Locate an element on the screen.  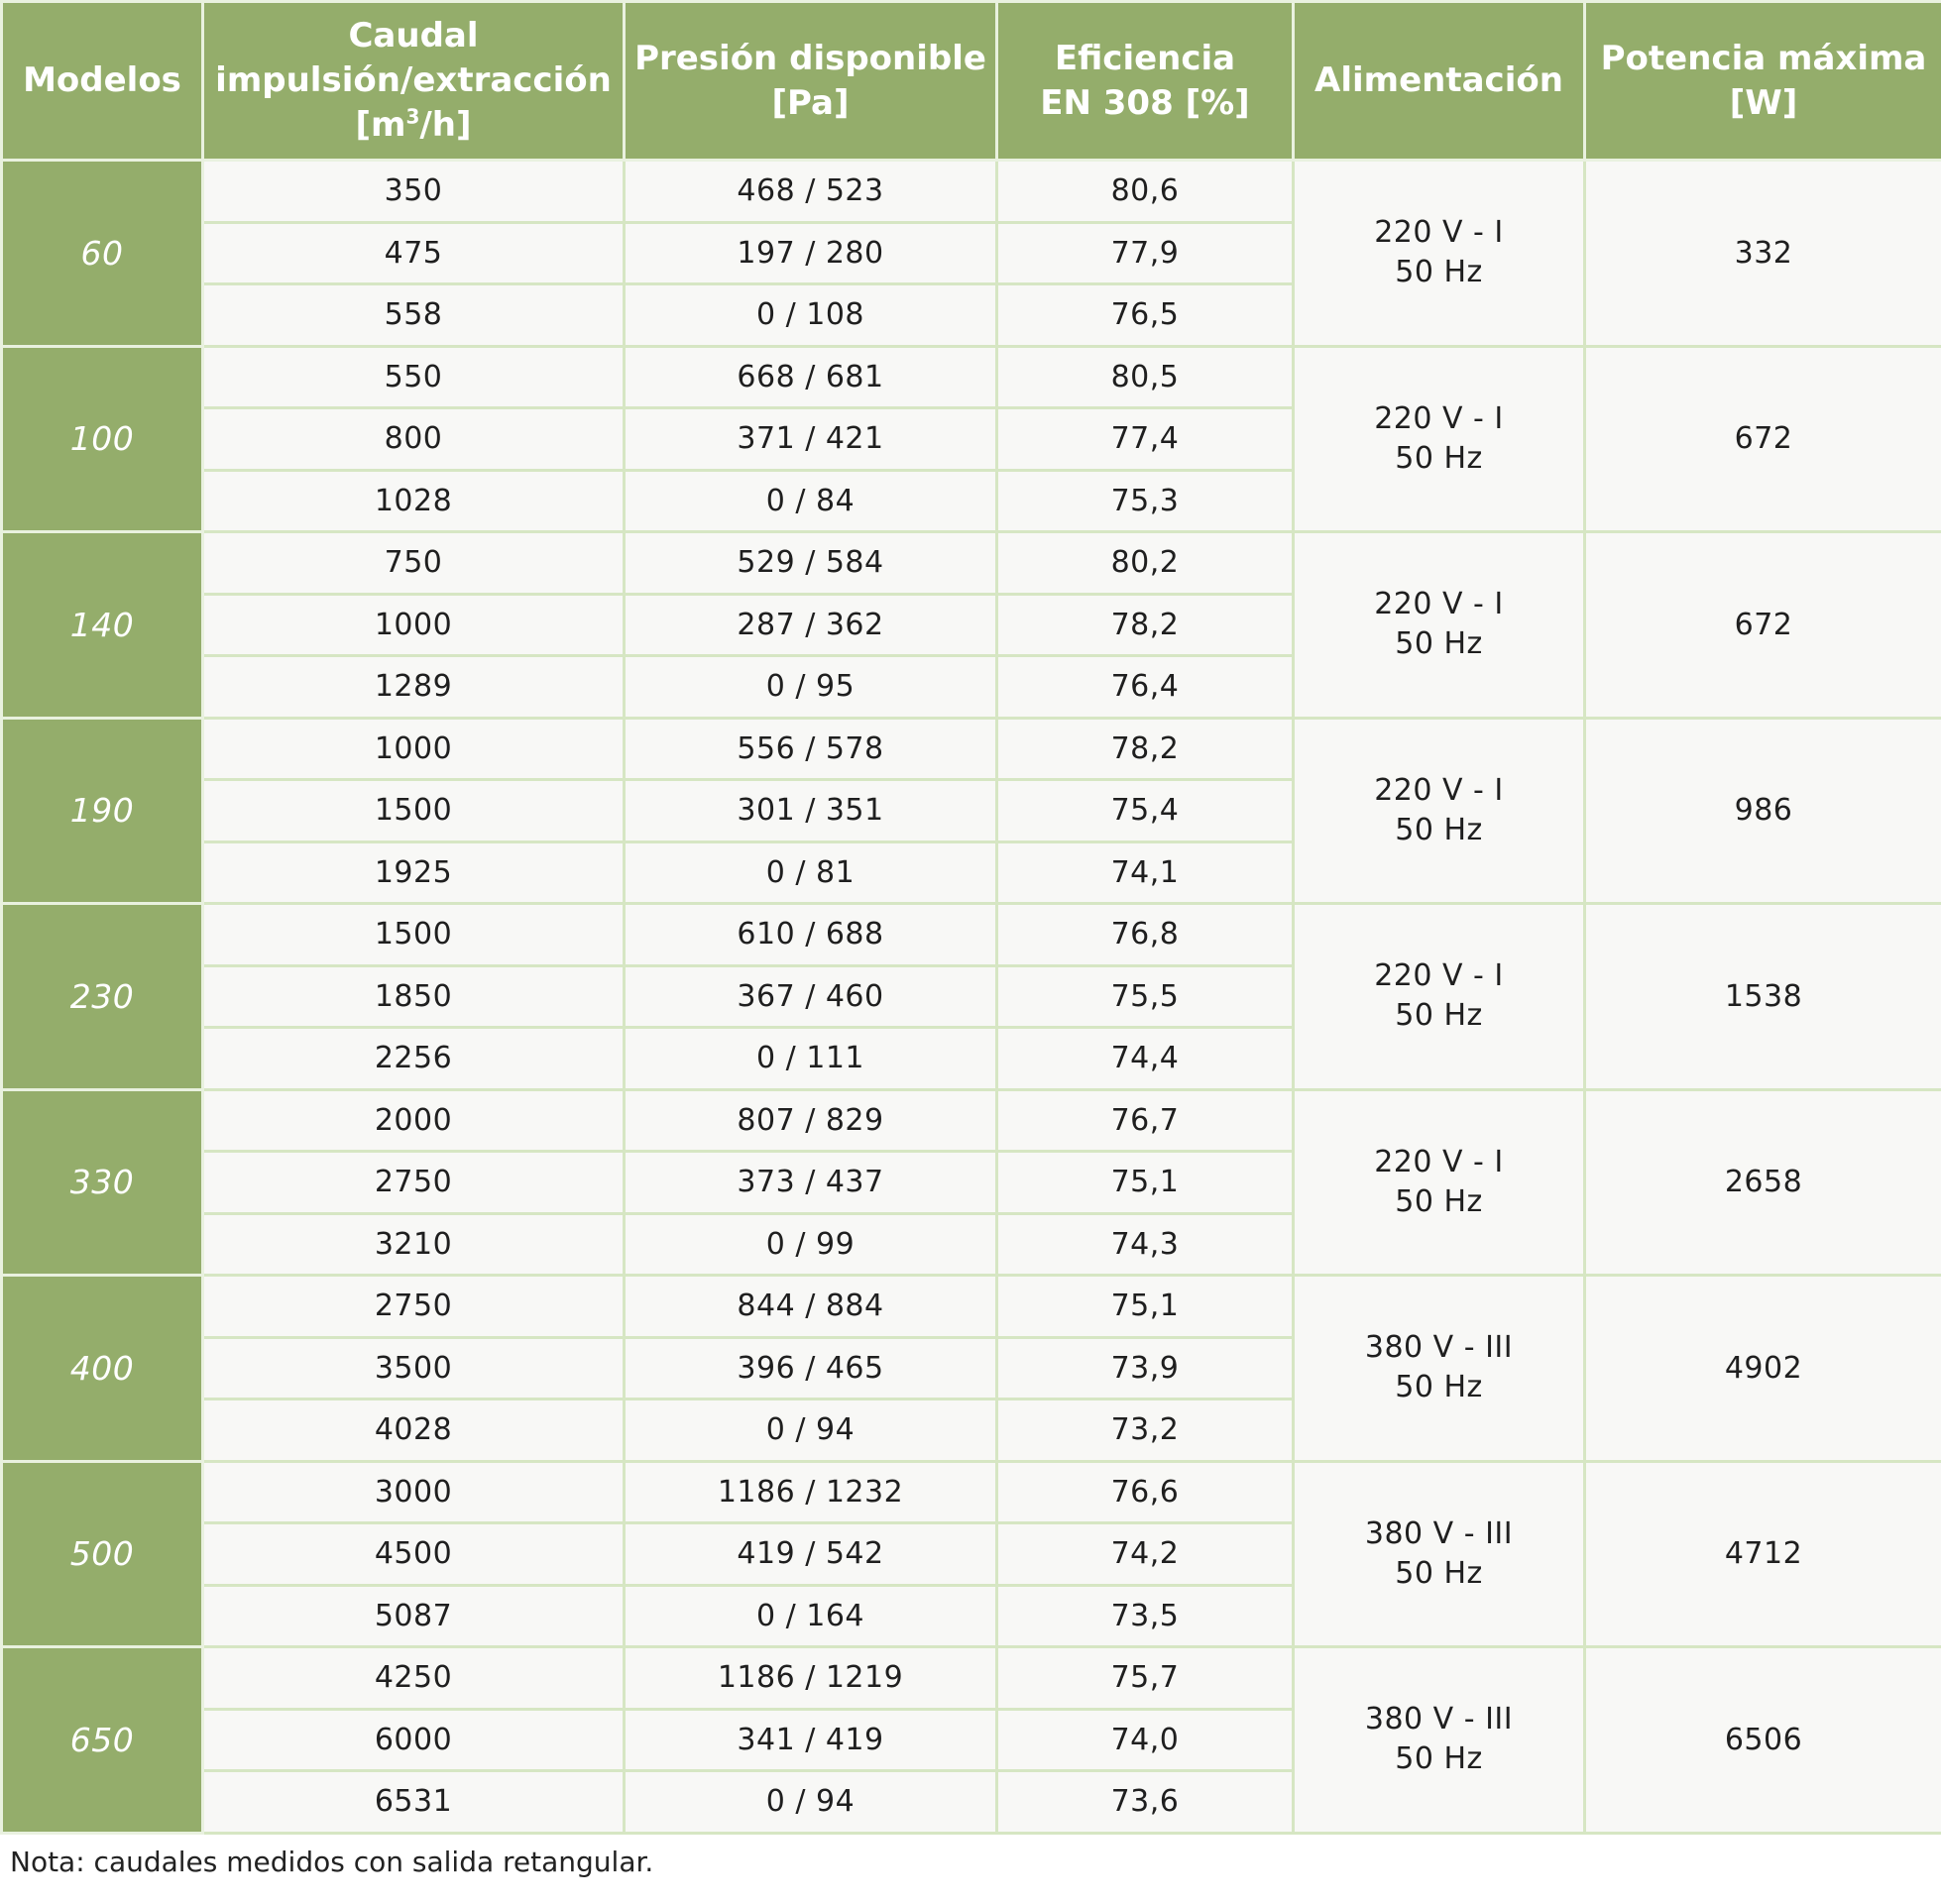
pressure-cell: 0 / 81 is located at coordinates (810, 872).